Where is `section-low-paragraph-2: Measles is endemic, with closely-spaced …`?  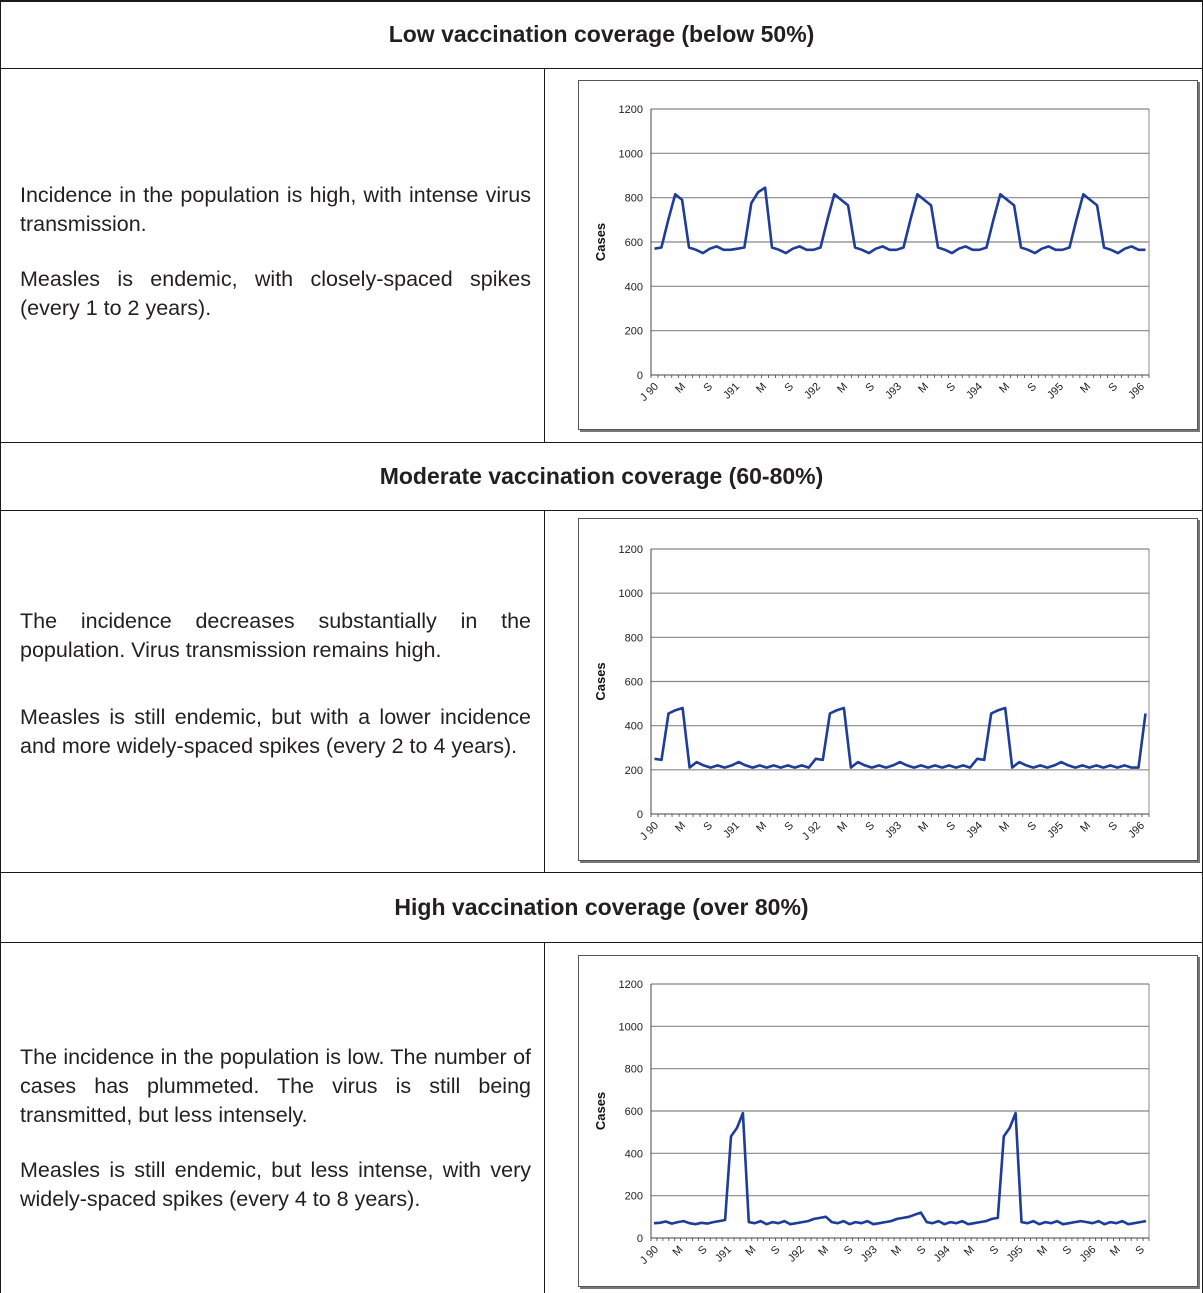 section-low-paragraph-2: Measles is endemic, with closely-spaced … is located at coordinates (275, 293).